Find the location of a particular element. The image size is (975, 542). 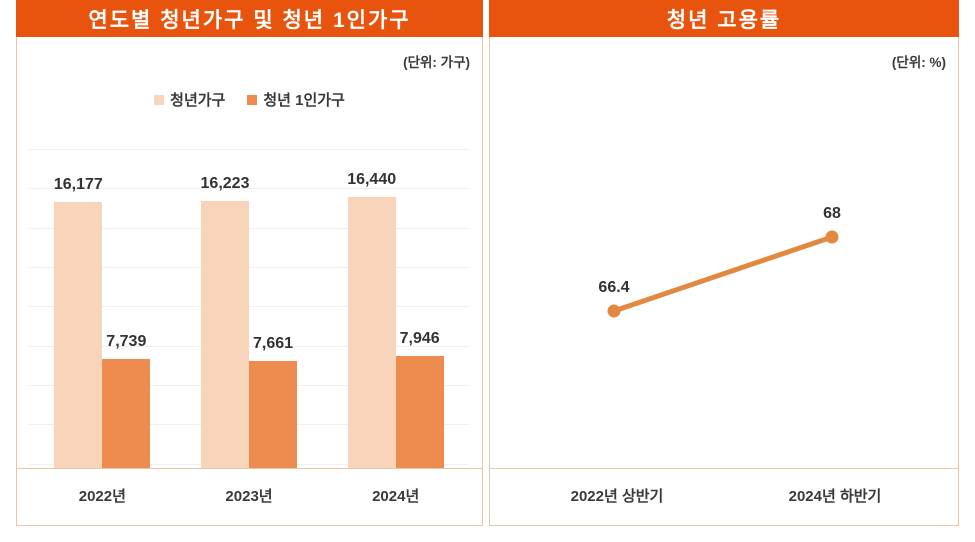

legend-swatch-youth-households is located at coordinates (159, 99).